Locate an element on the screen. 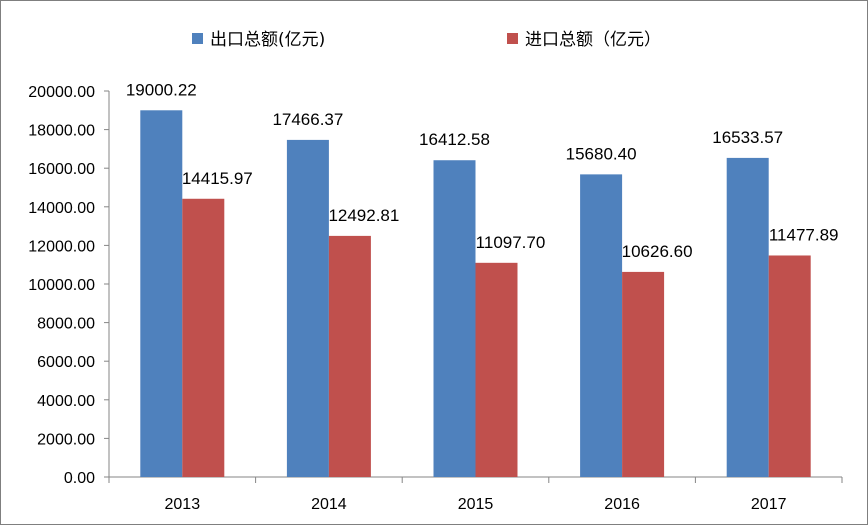 Image resolution: width=868 pixels, height=525 pixels. y-tick-label: 18000.00 is located at coordinates (61, 131).